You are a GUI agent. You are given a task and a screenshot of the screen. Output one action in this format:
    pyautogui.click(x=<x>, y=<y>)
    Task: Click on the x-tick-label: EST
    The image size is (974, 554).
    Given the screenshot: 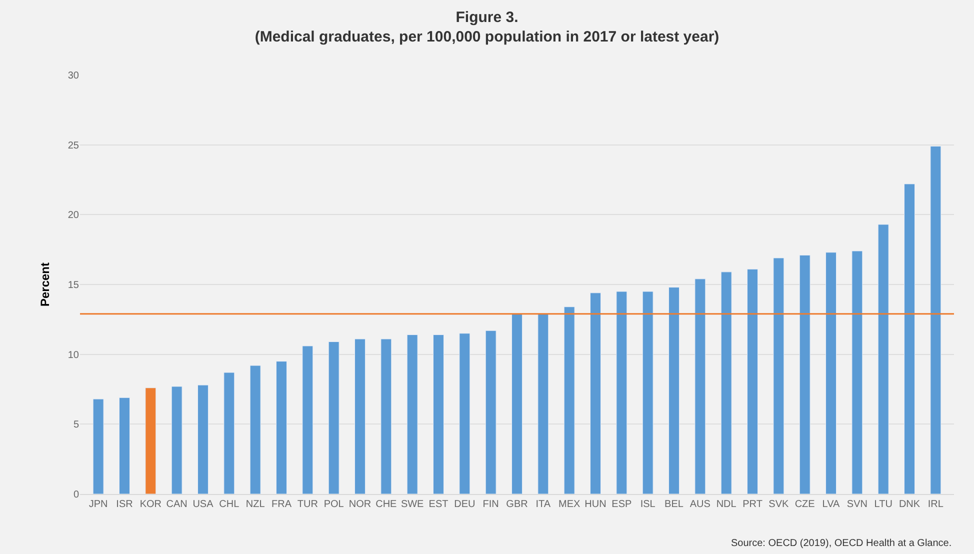 What is the action you would take?
    pyautogui.click(x=438, y=504)
    